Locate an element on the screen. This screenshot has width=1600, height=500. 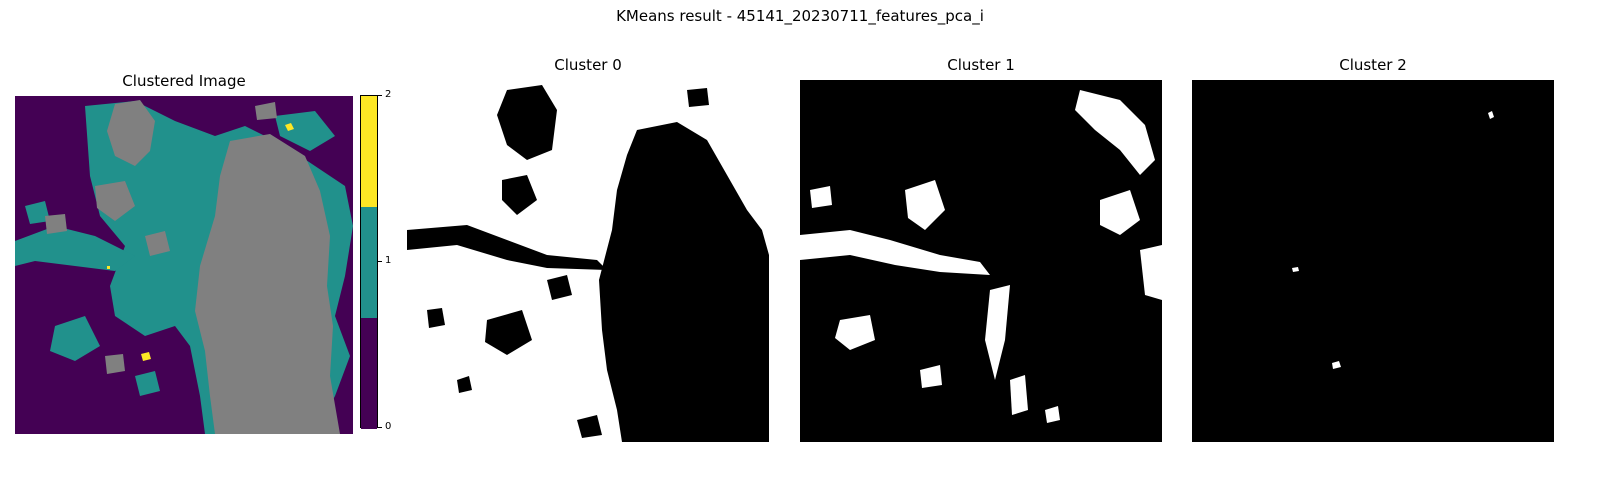
panel-title-cluster-0: Cluster 0 is located at coordinates (588, 65).